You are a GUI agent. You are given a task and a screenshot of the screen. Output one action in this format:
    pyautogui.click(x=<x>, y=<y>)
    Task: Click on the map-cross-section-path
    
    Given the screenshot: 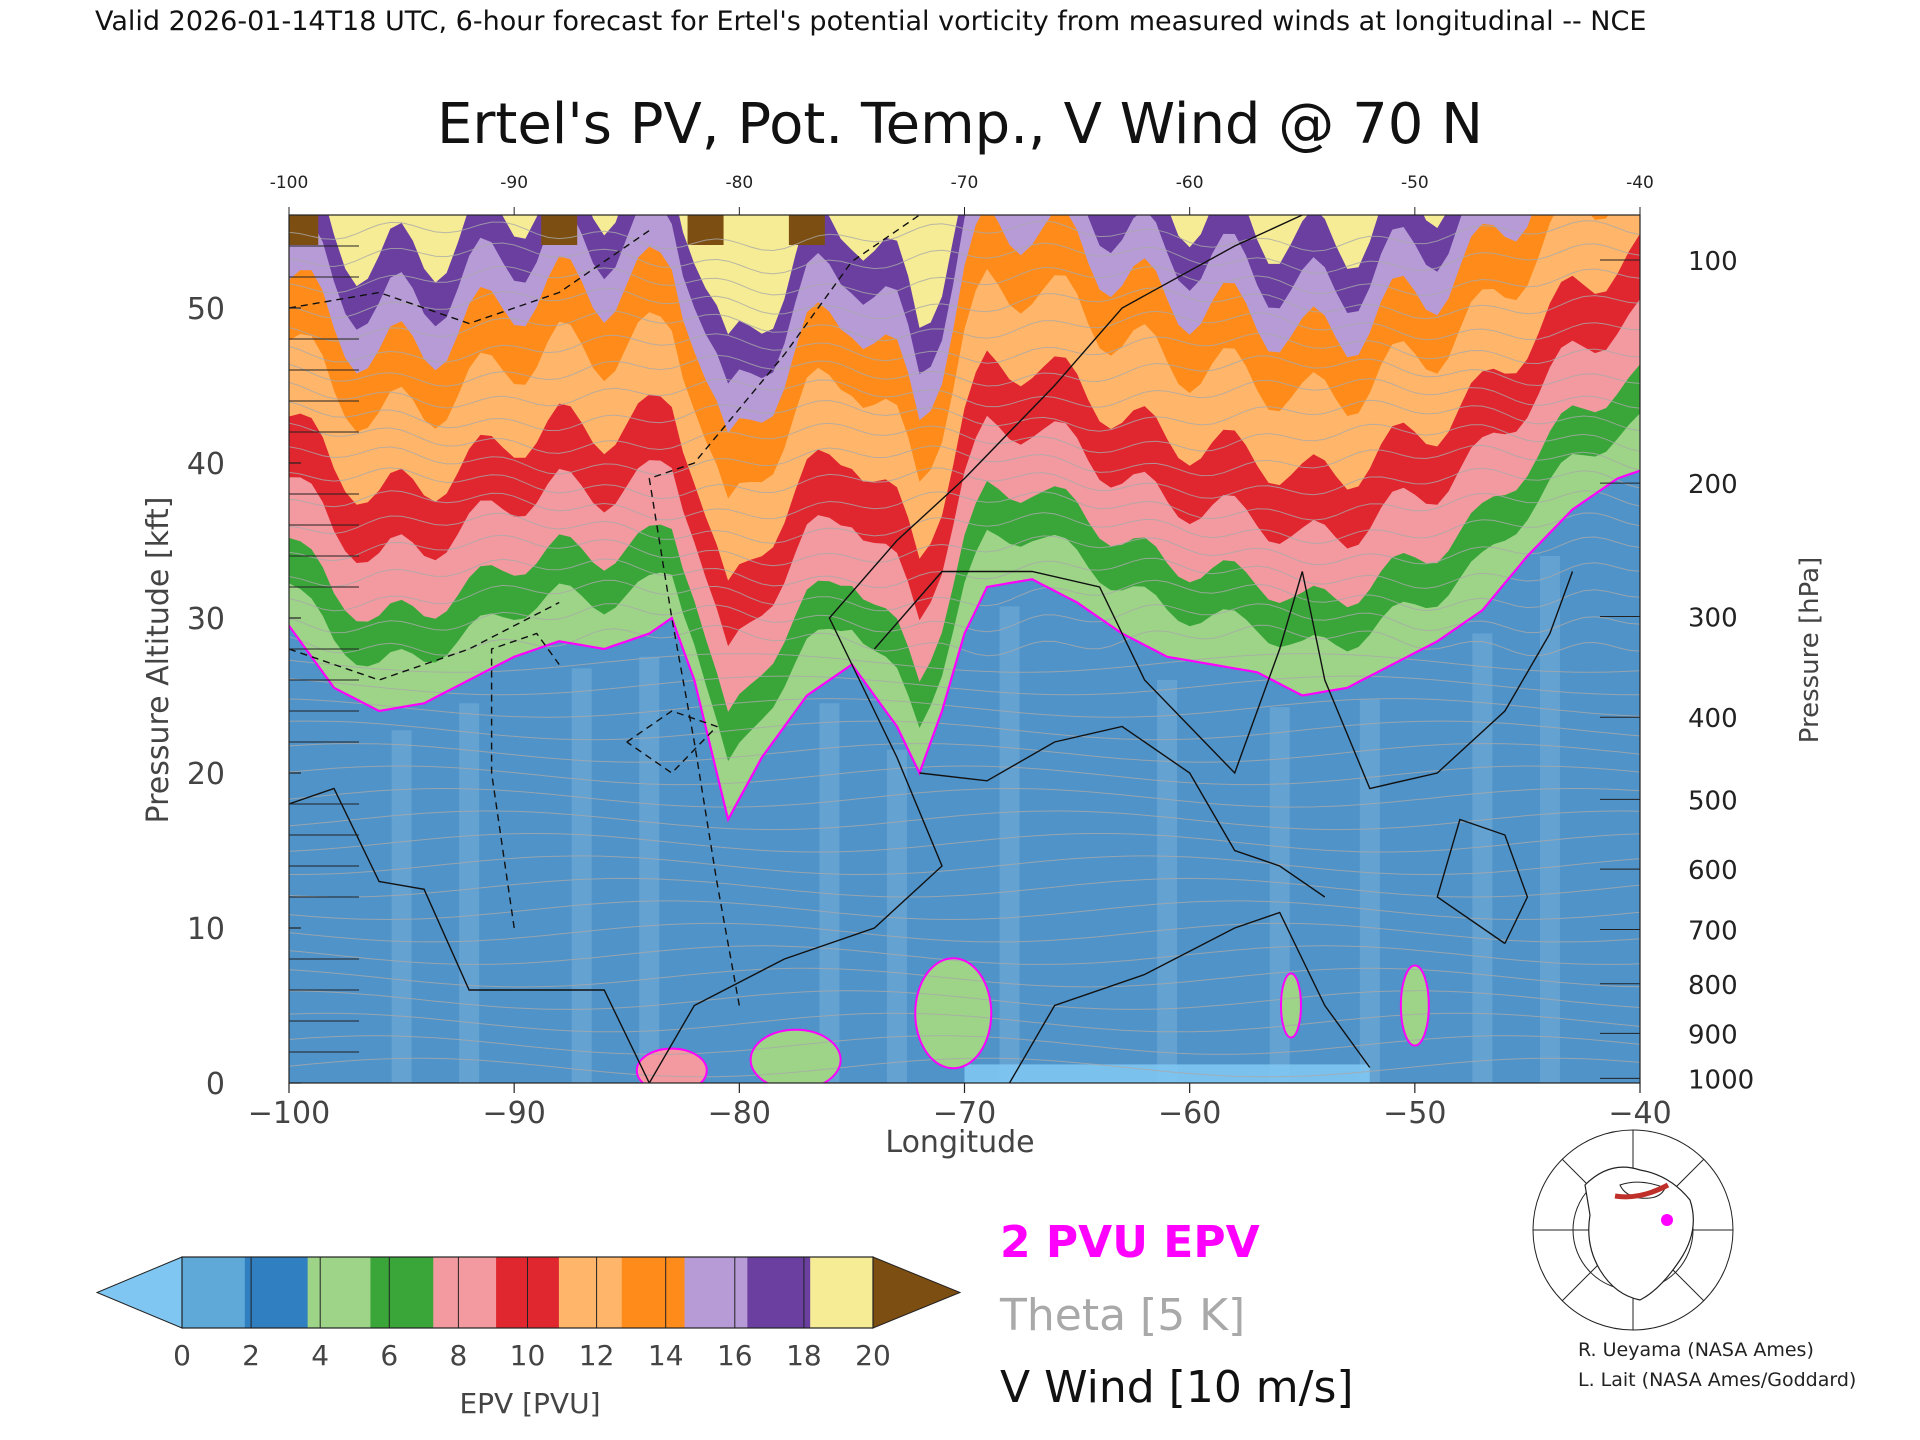 What is the action you would take?
    pyautogui.click(x=1642, y=1191)
    